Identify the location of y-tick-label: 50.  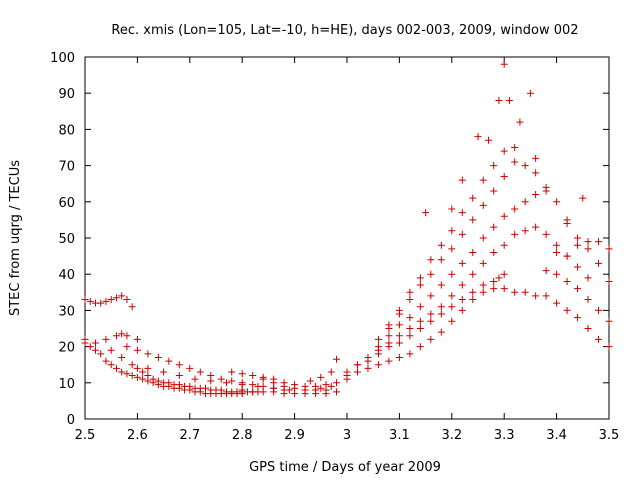
(66, 239).